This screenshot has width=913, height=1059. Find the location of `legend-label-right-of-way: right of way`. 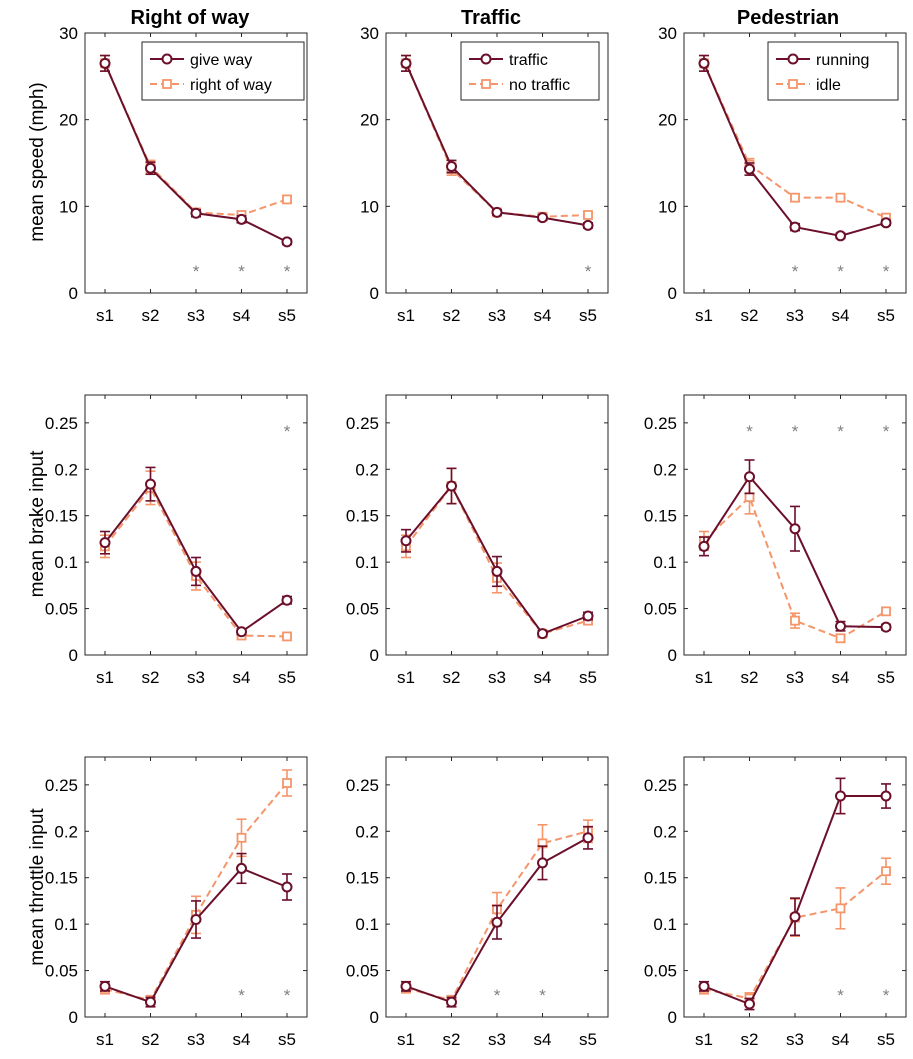

legend-label-right-of-way: right of way is located at coordinates (231, 85).